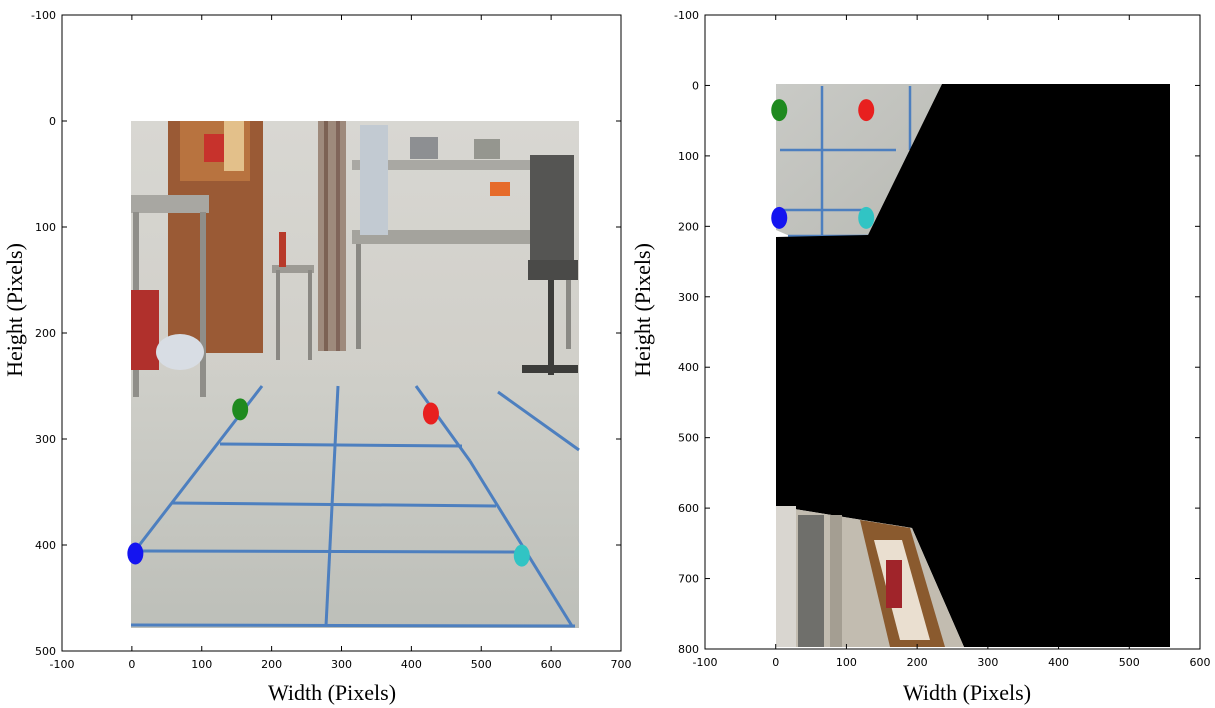  Describe the element at coordinates (688, 156) in the screenshot. I see `right-y-tick-label: 100` at that location.